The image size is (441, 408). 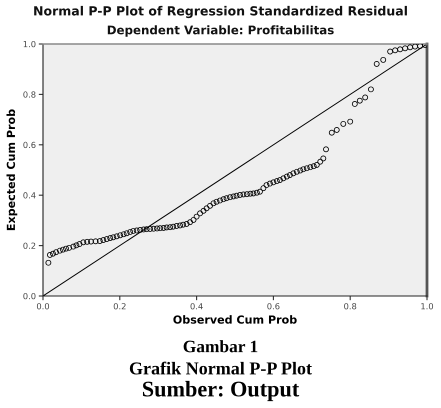 What do you see at coordinates (350, 306) in the screenshot?
I see `x-tick-label: 0.8` at bounding box center [350, 306].